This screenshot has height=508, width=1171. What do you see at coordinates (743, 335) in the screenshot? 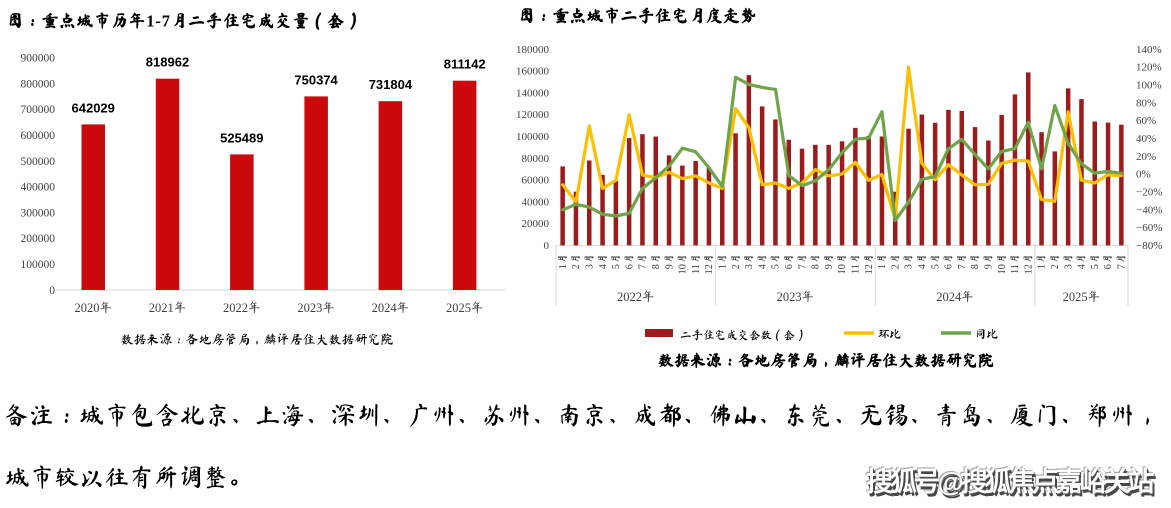
I see `svg-text: 二手住宅成交套数（套）` at bounding box center [743, 335].